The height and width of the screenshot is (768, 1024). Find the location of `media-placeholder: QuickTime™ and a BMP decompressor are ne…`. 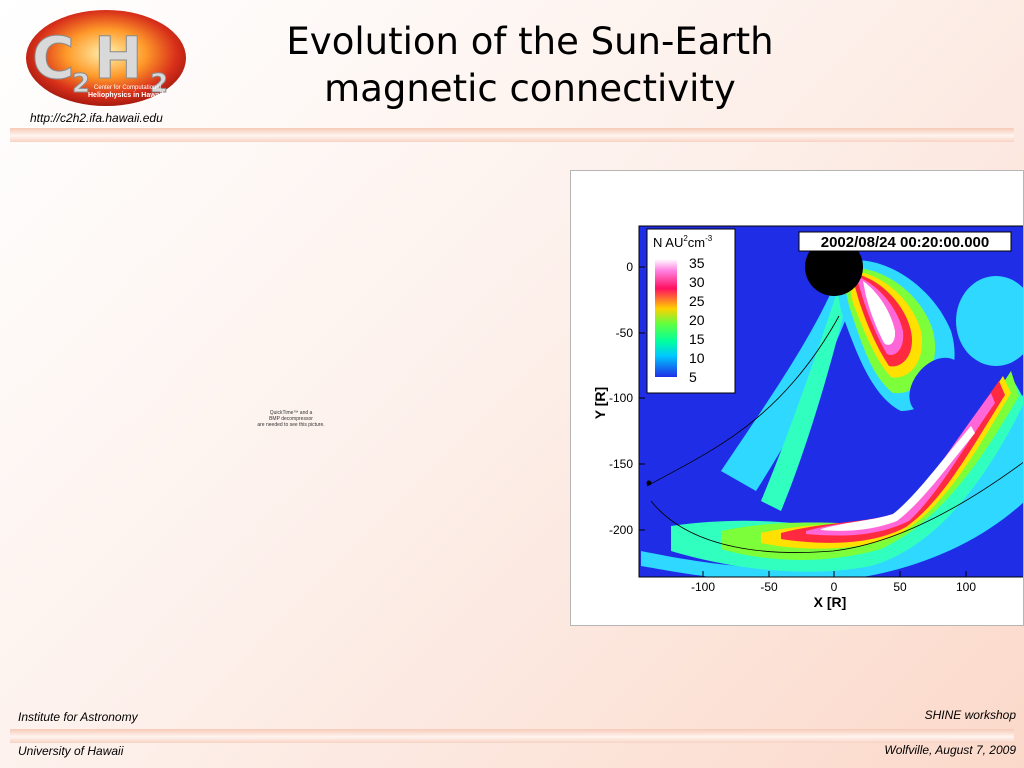

media-placeholder: QuickTime™ and a BMP decompressor are ne… is located at coordinates (291, 419).